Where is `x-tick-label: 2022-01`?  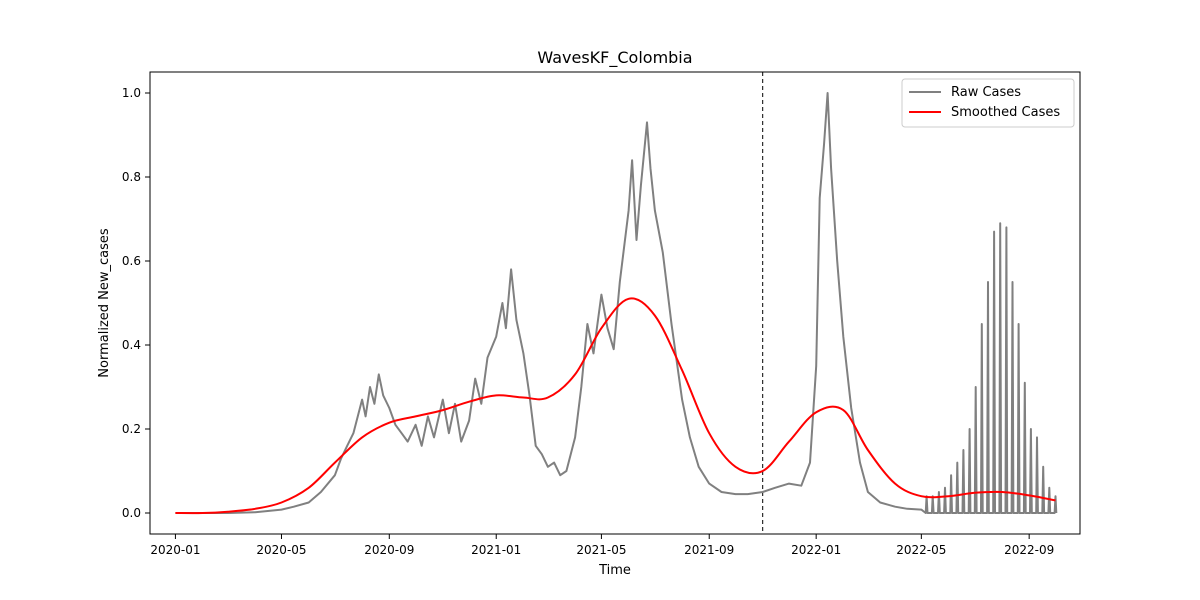 x-tick-label: 2022-01 is located at coordinates (816, 550).